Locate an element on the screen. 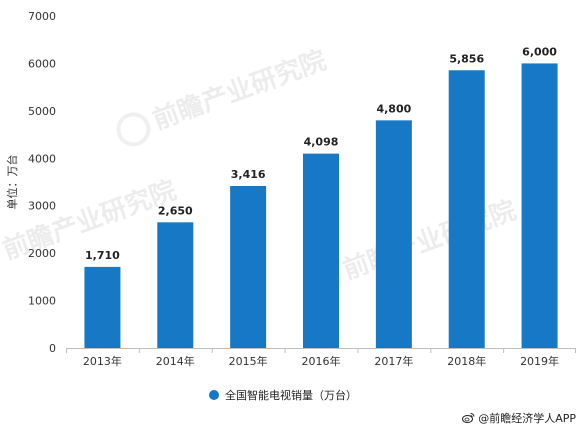 The image size is (584, 431). x-tick-label: 2014年 is located at coordinates (175, 361).